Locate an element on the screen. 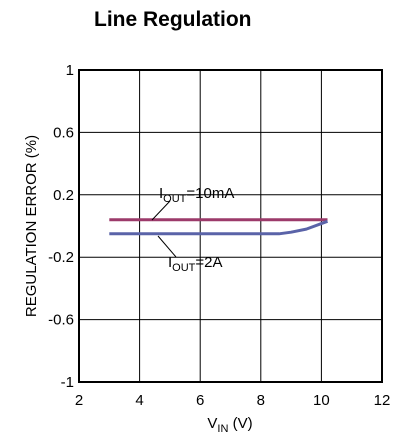 This screenshot has height=442, width=399. x-tick-label: 2 is located at coordinates (79, 400).